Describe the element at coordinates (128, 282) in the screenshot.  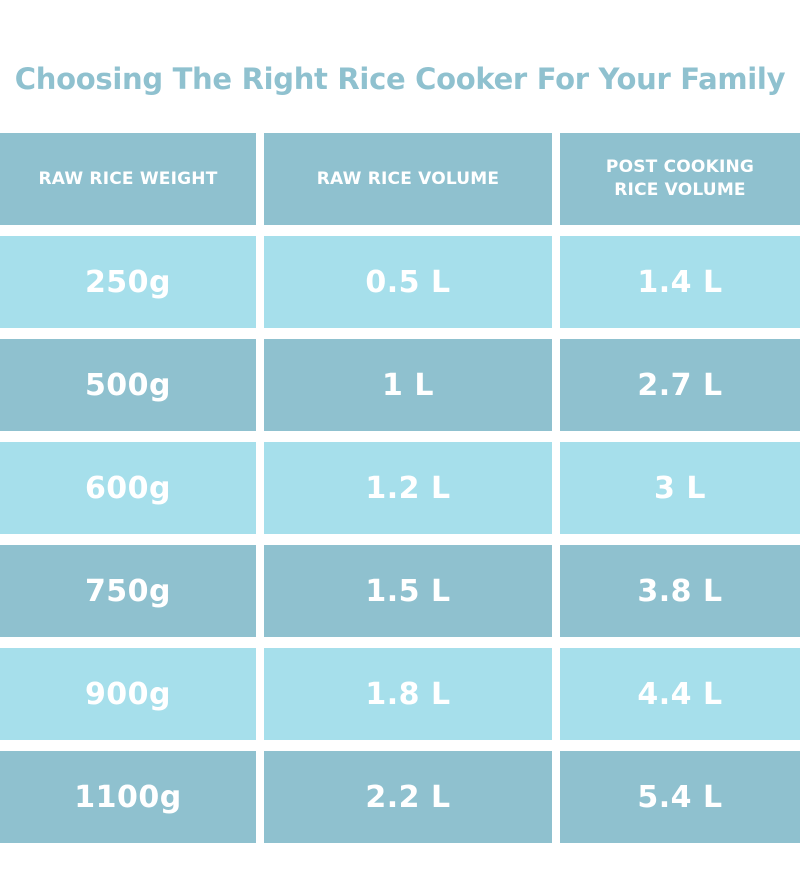
I see `cell-raw-weight: 250g` at that location.